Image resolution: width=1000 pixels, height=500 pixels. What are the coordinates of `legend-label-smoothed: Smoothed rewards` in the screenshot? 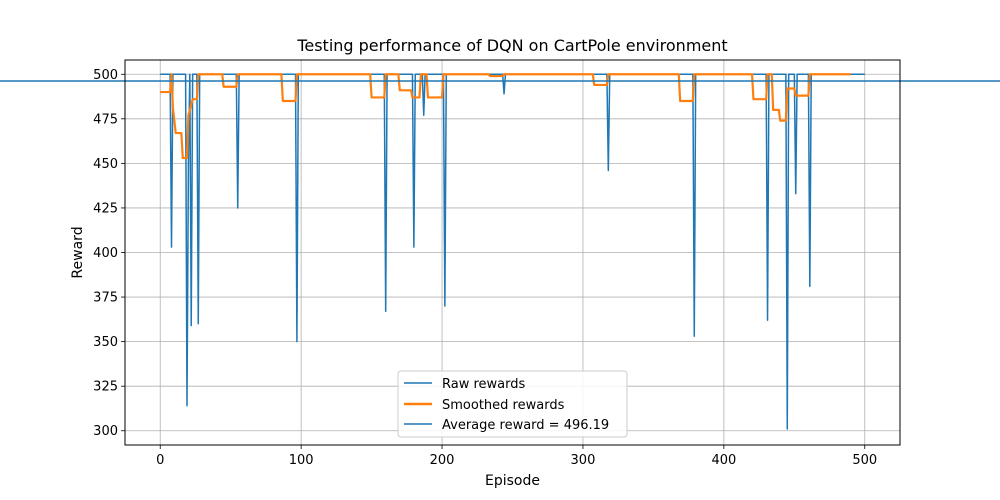 It's located at (503, 405).